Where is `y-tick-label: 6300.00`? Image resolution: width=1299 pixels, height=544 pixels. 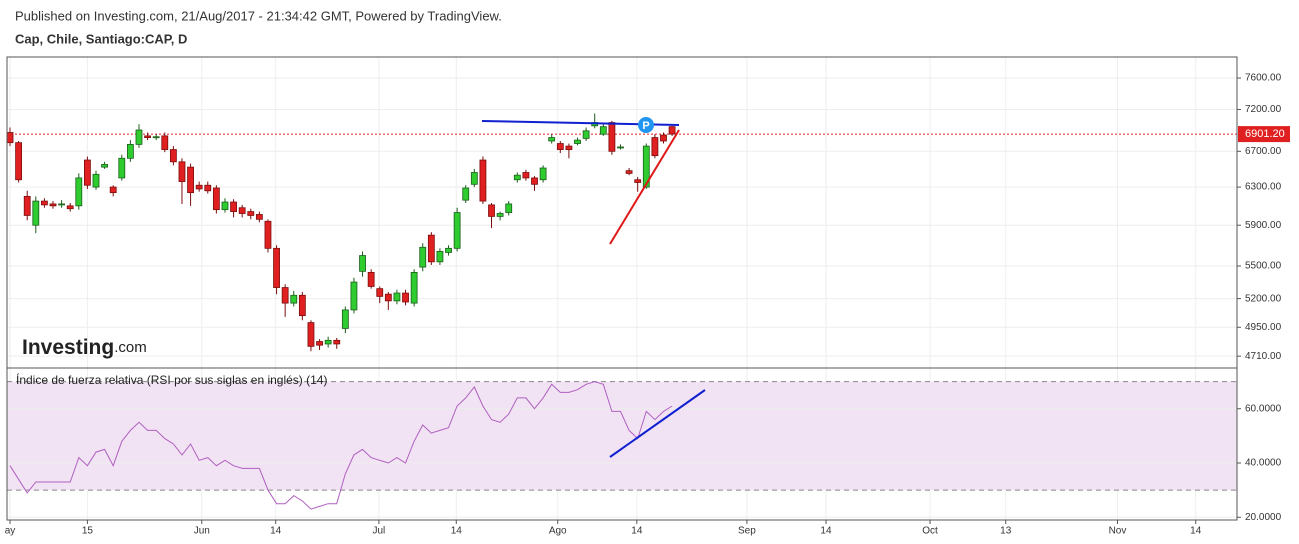 y-tick-label: 6300.00 is located at coordinates (1263, 187).